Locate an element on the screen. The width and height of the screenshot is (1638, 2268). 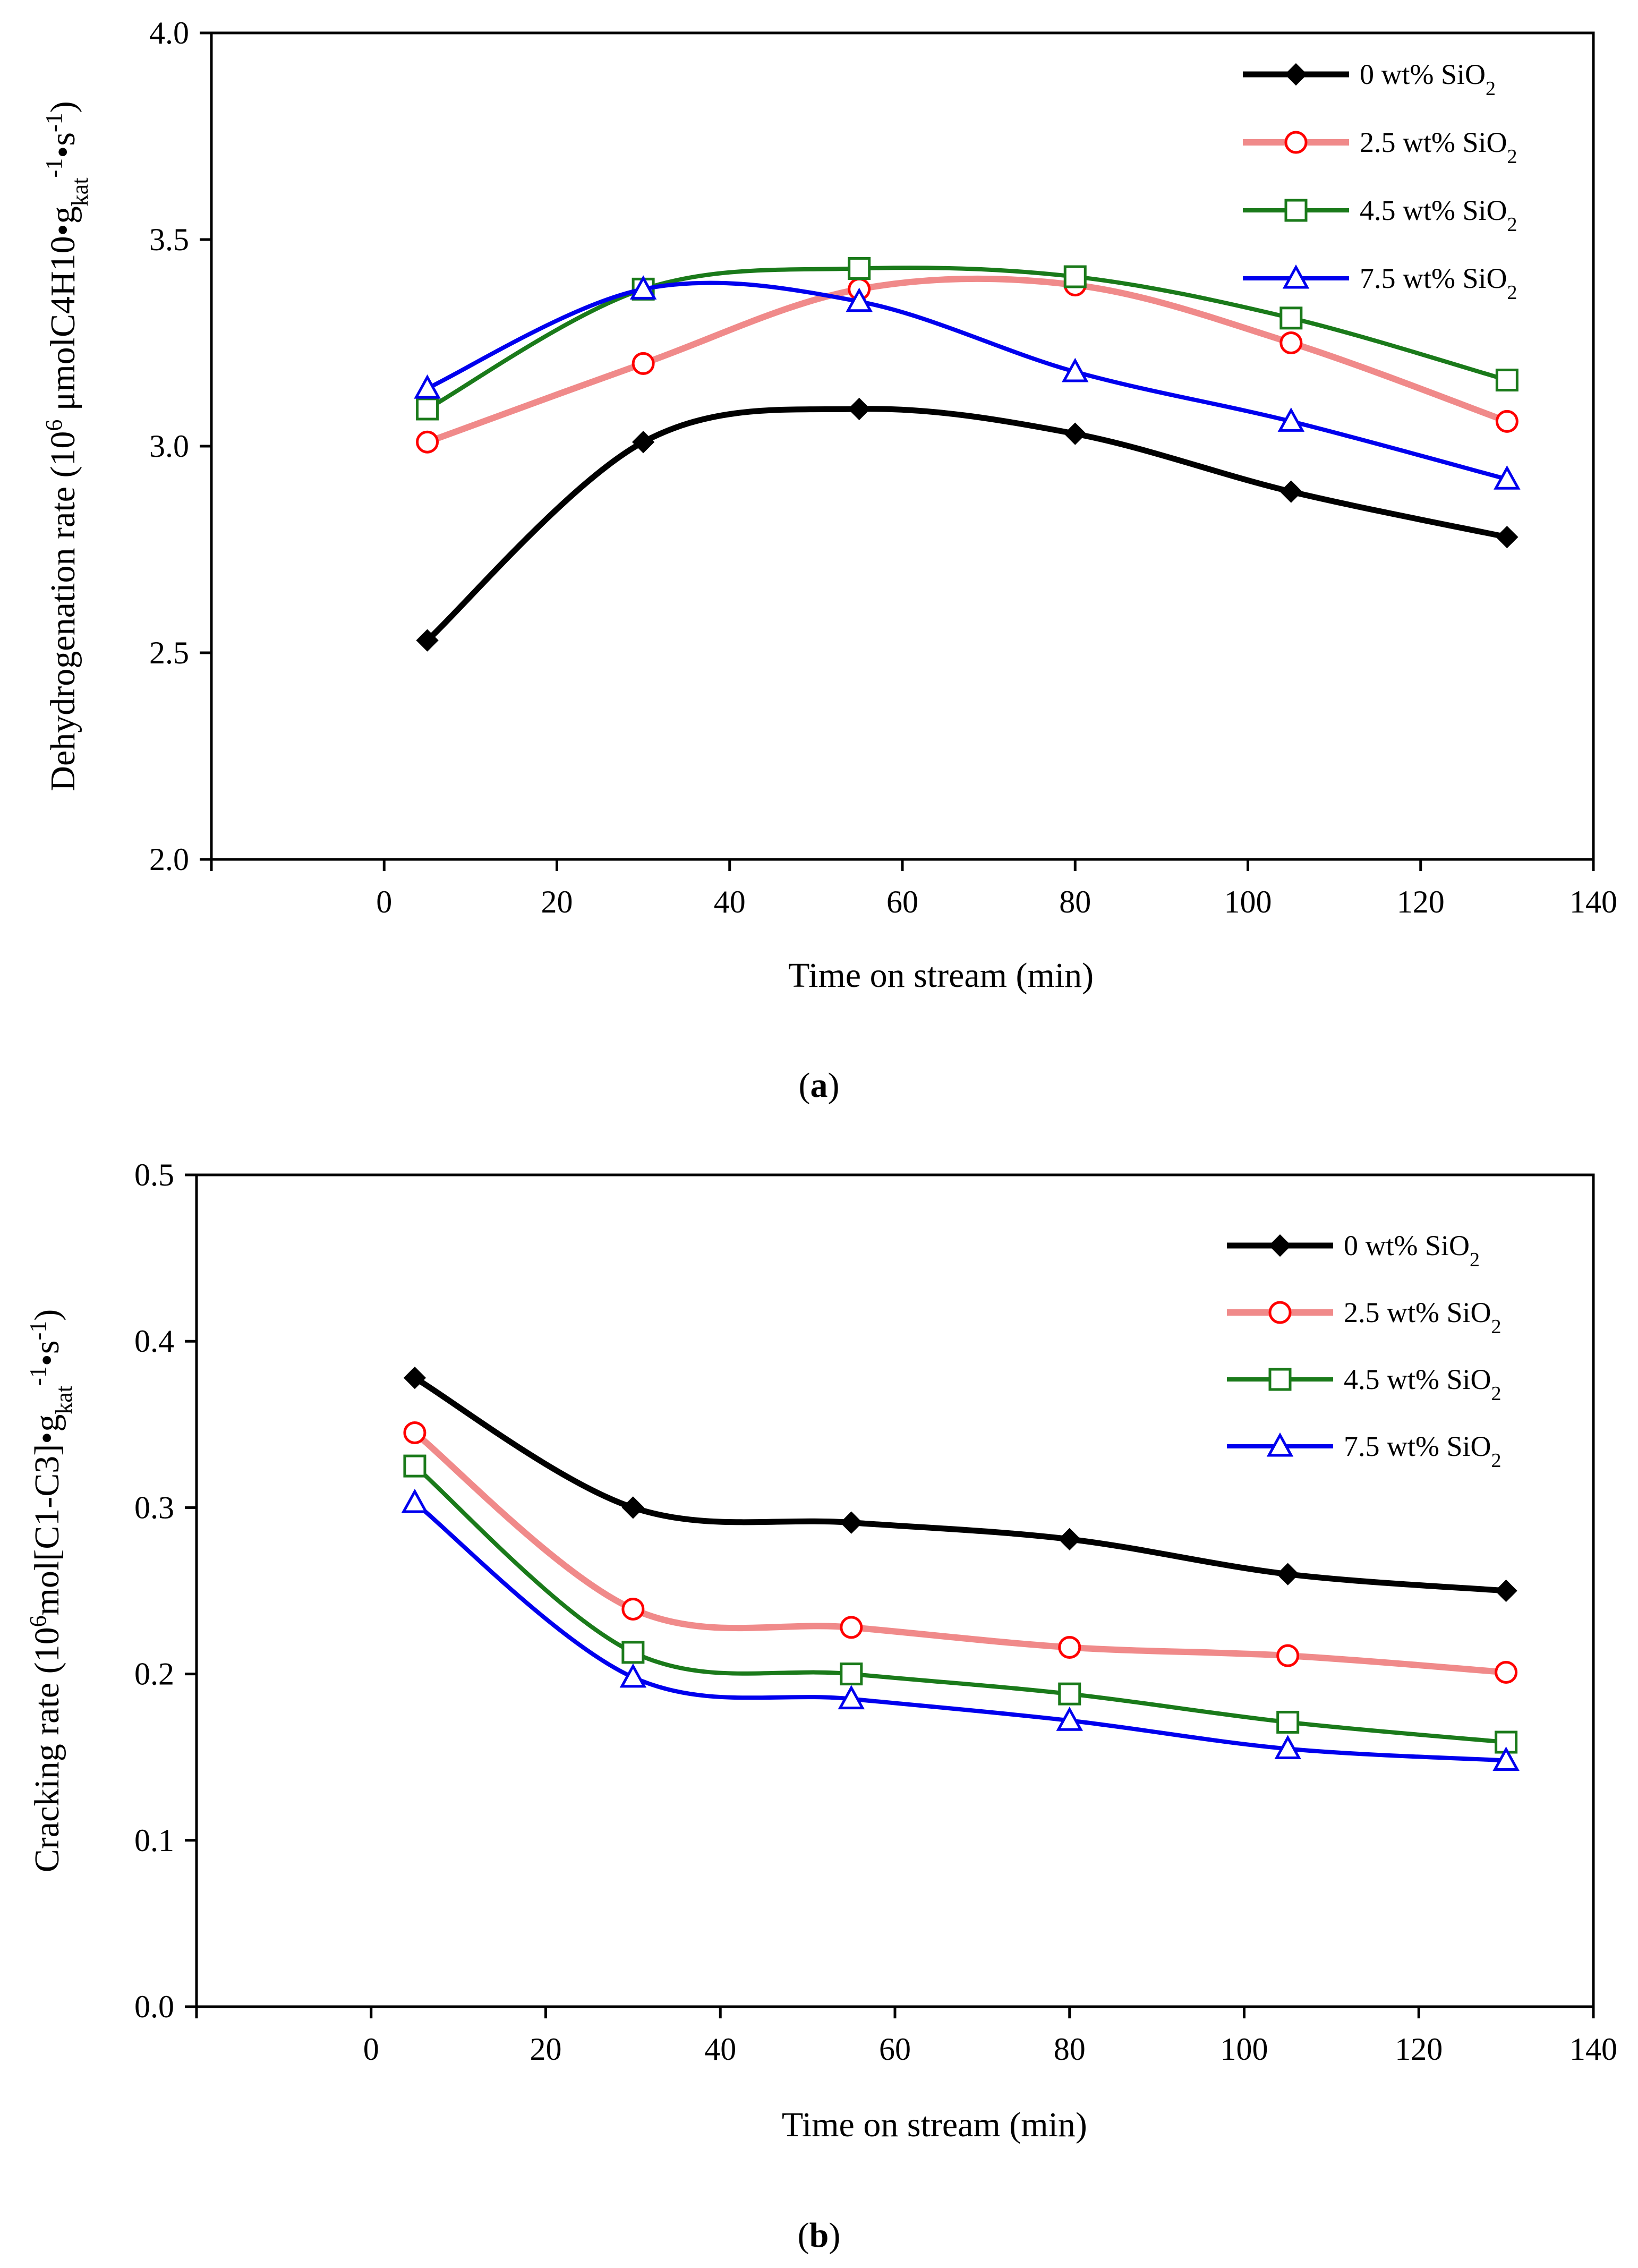
y-tick-label: 4.0 is located at coordinates (169, 32).